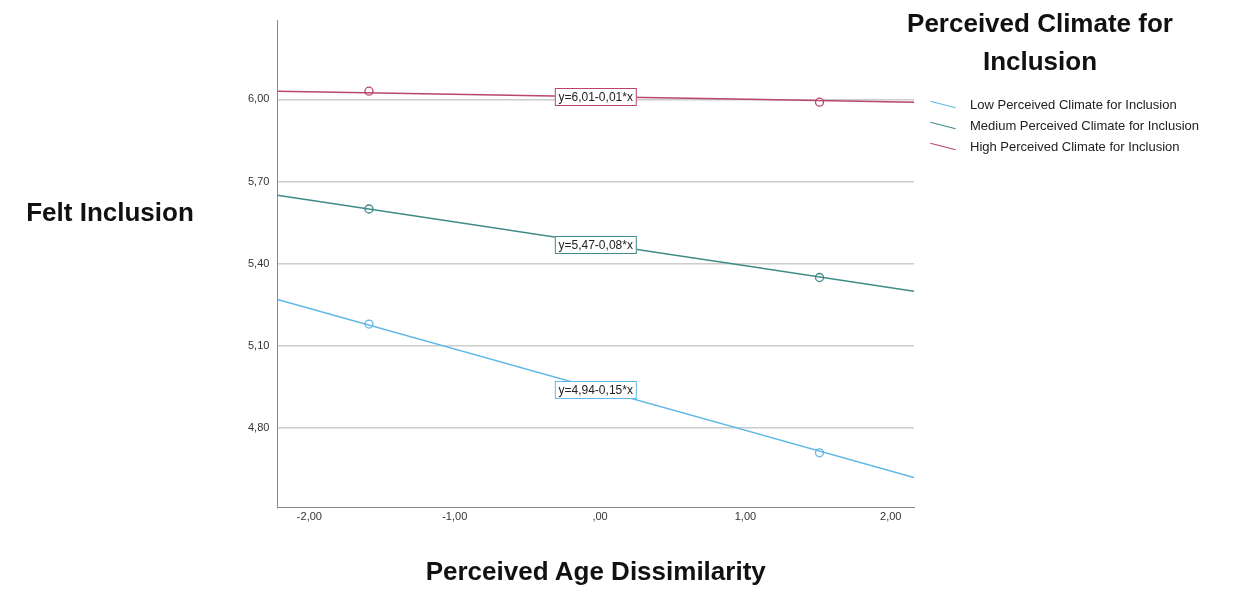  What do you see at coordinates (1040, 42) in the screenshot?
I see `legend-title: Perceived Climate for Inclusion` at bounding box center [1040, 42].